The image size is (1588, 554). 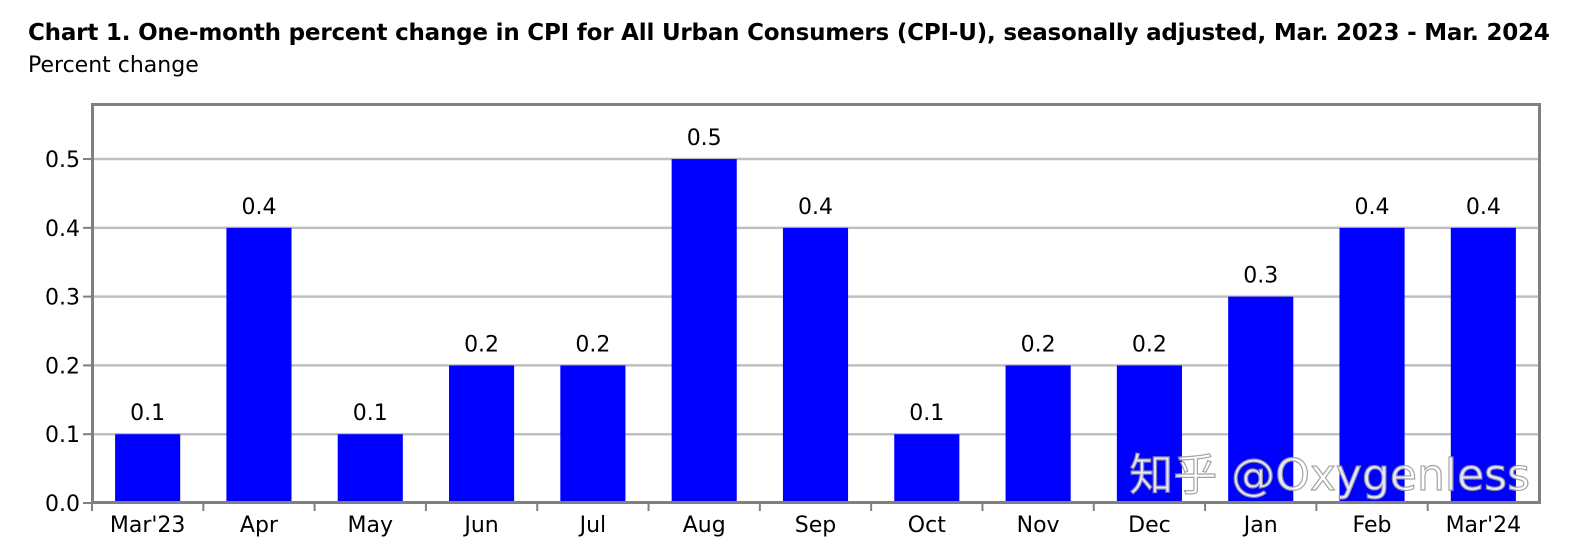 What do you see at coordinates (927, 525) in the screenshot?
I see `x-tick-label: Oct` at bounding box center [927, 525].